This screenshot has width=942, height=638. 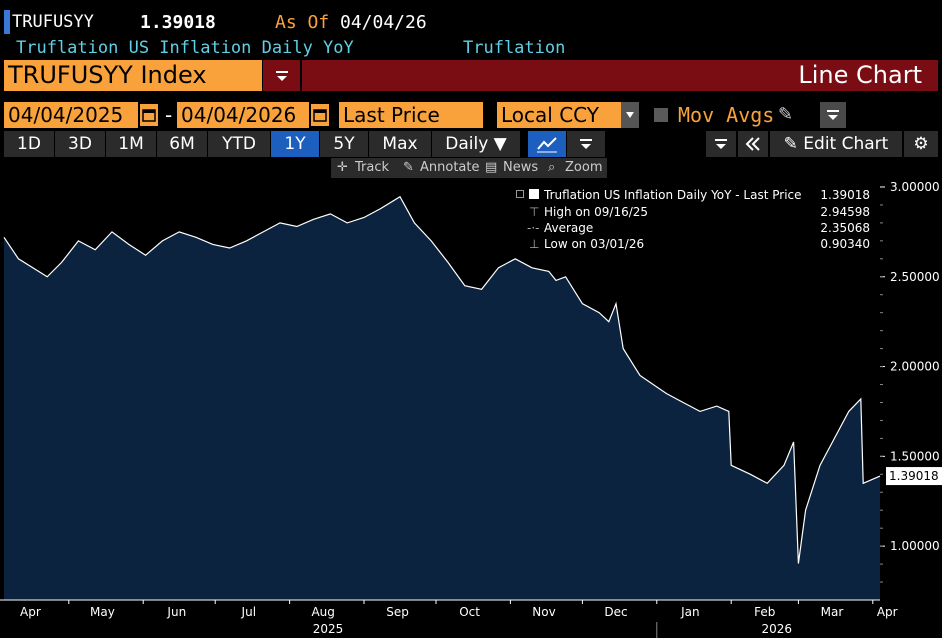 What do you see at coordinates (169, 115) in the screenshot?
I see `date-range-dash: -` at bounding box center [169, 115].